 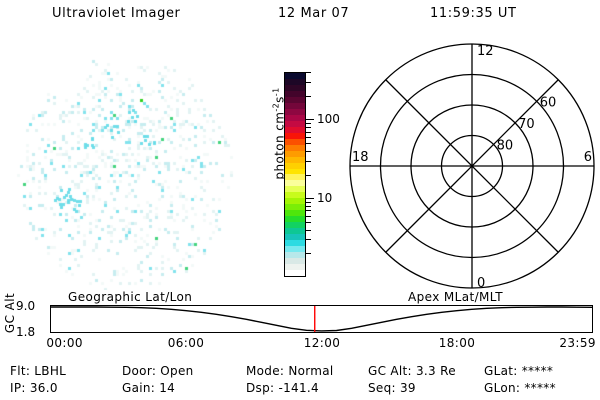 I want to click on strip-xtick-label: 23:59, so click(x=577, y=343).